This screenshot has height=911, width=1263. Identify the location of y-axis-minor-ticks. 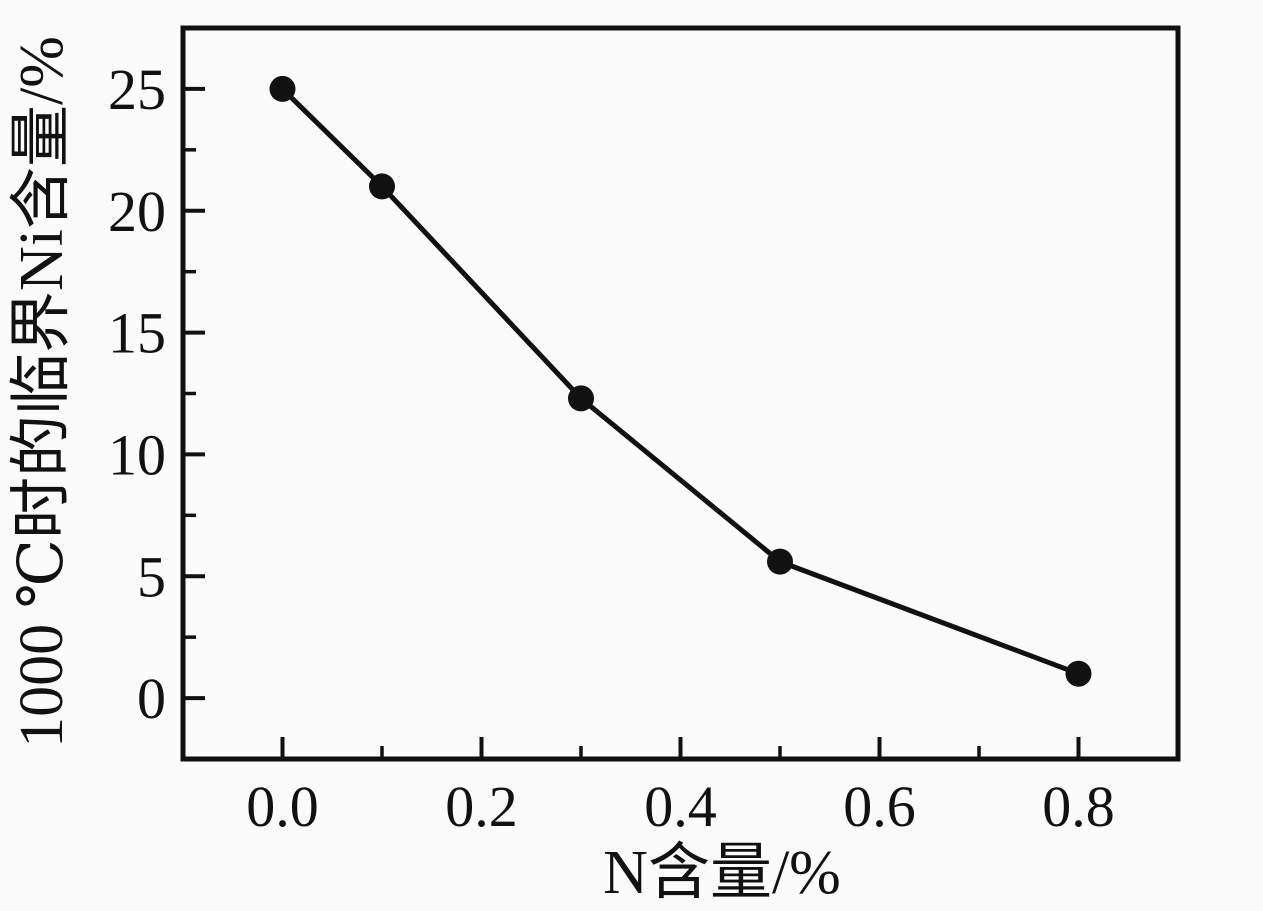
(189, 393).